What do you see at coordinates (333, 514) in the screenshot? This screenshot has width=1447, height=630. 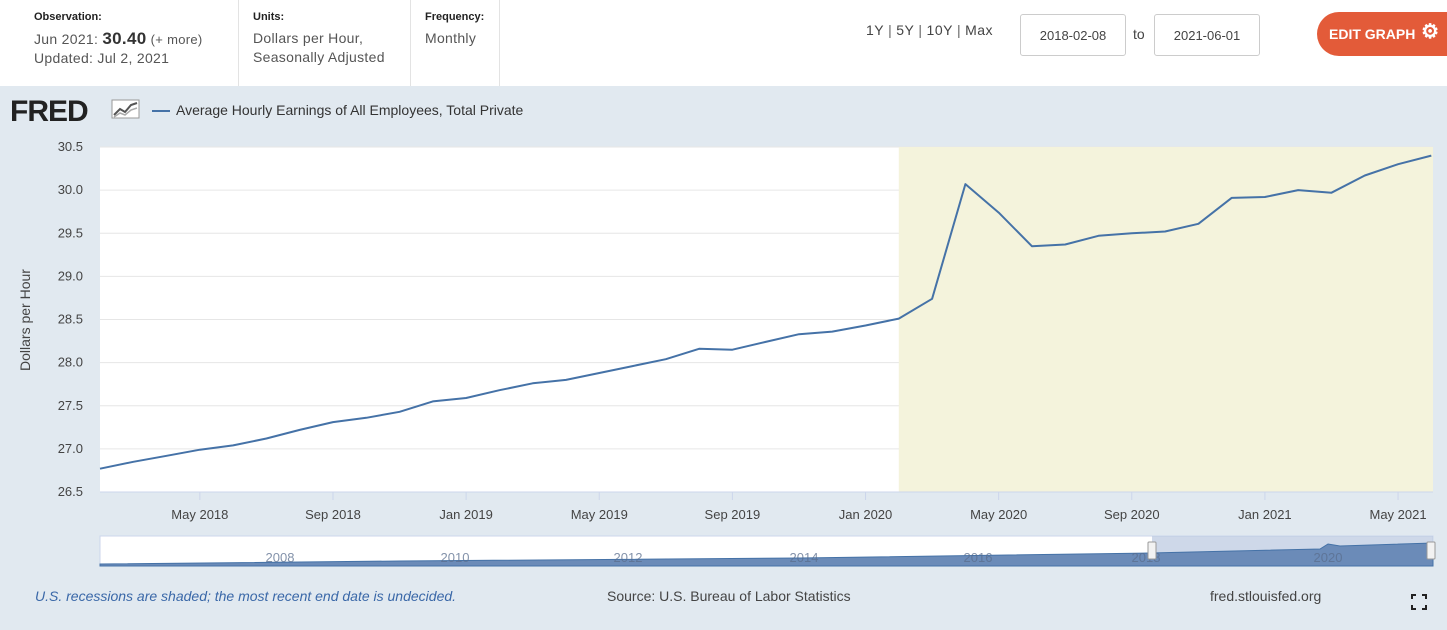 I see `x-tick-label: Sep 2018` at bounding box center [333, 514].